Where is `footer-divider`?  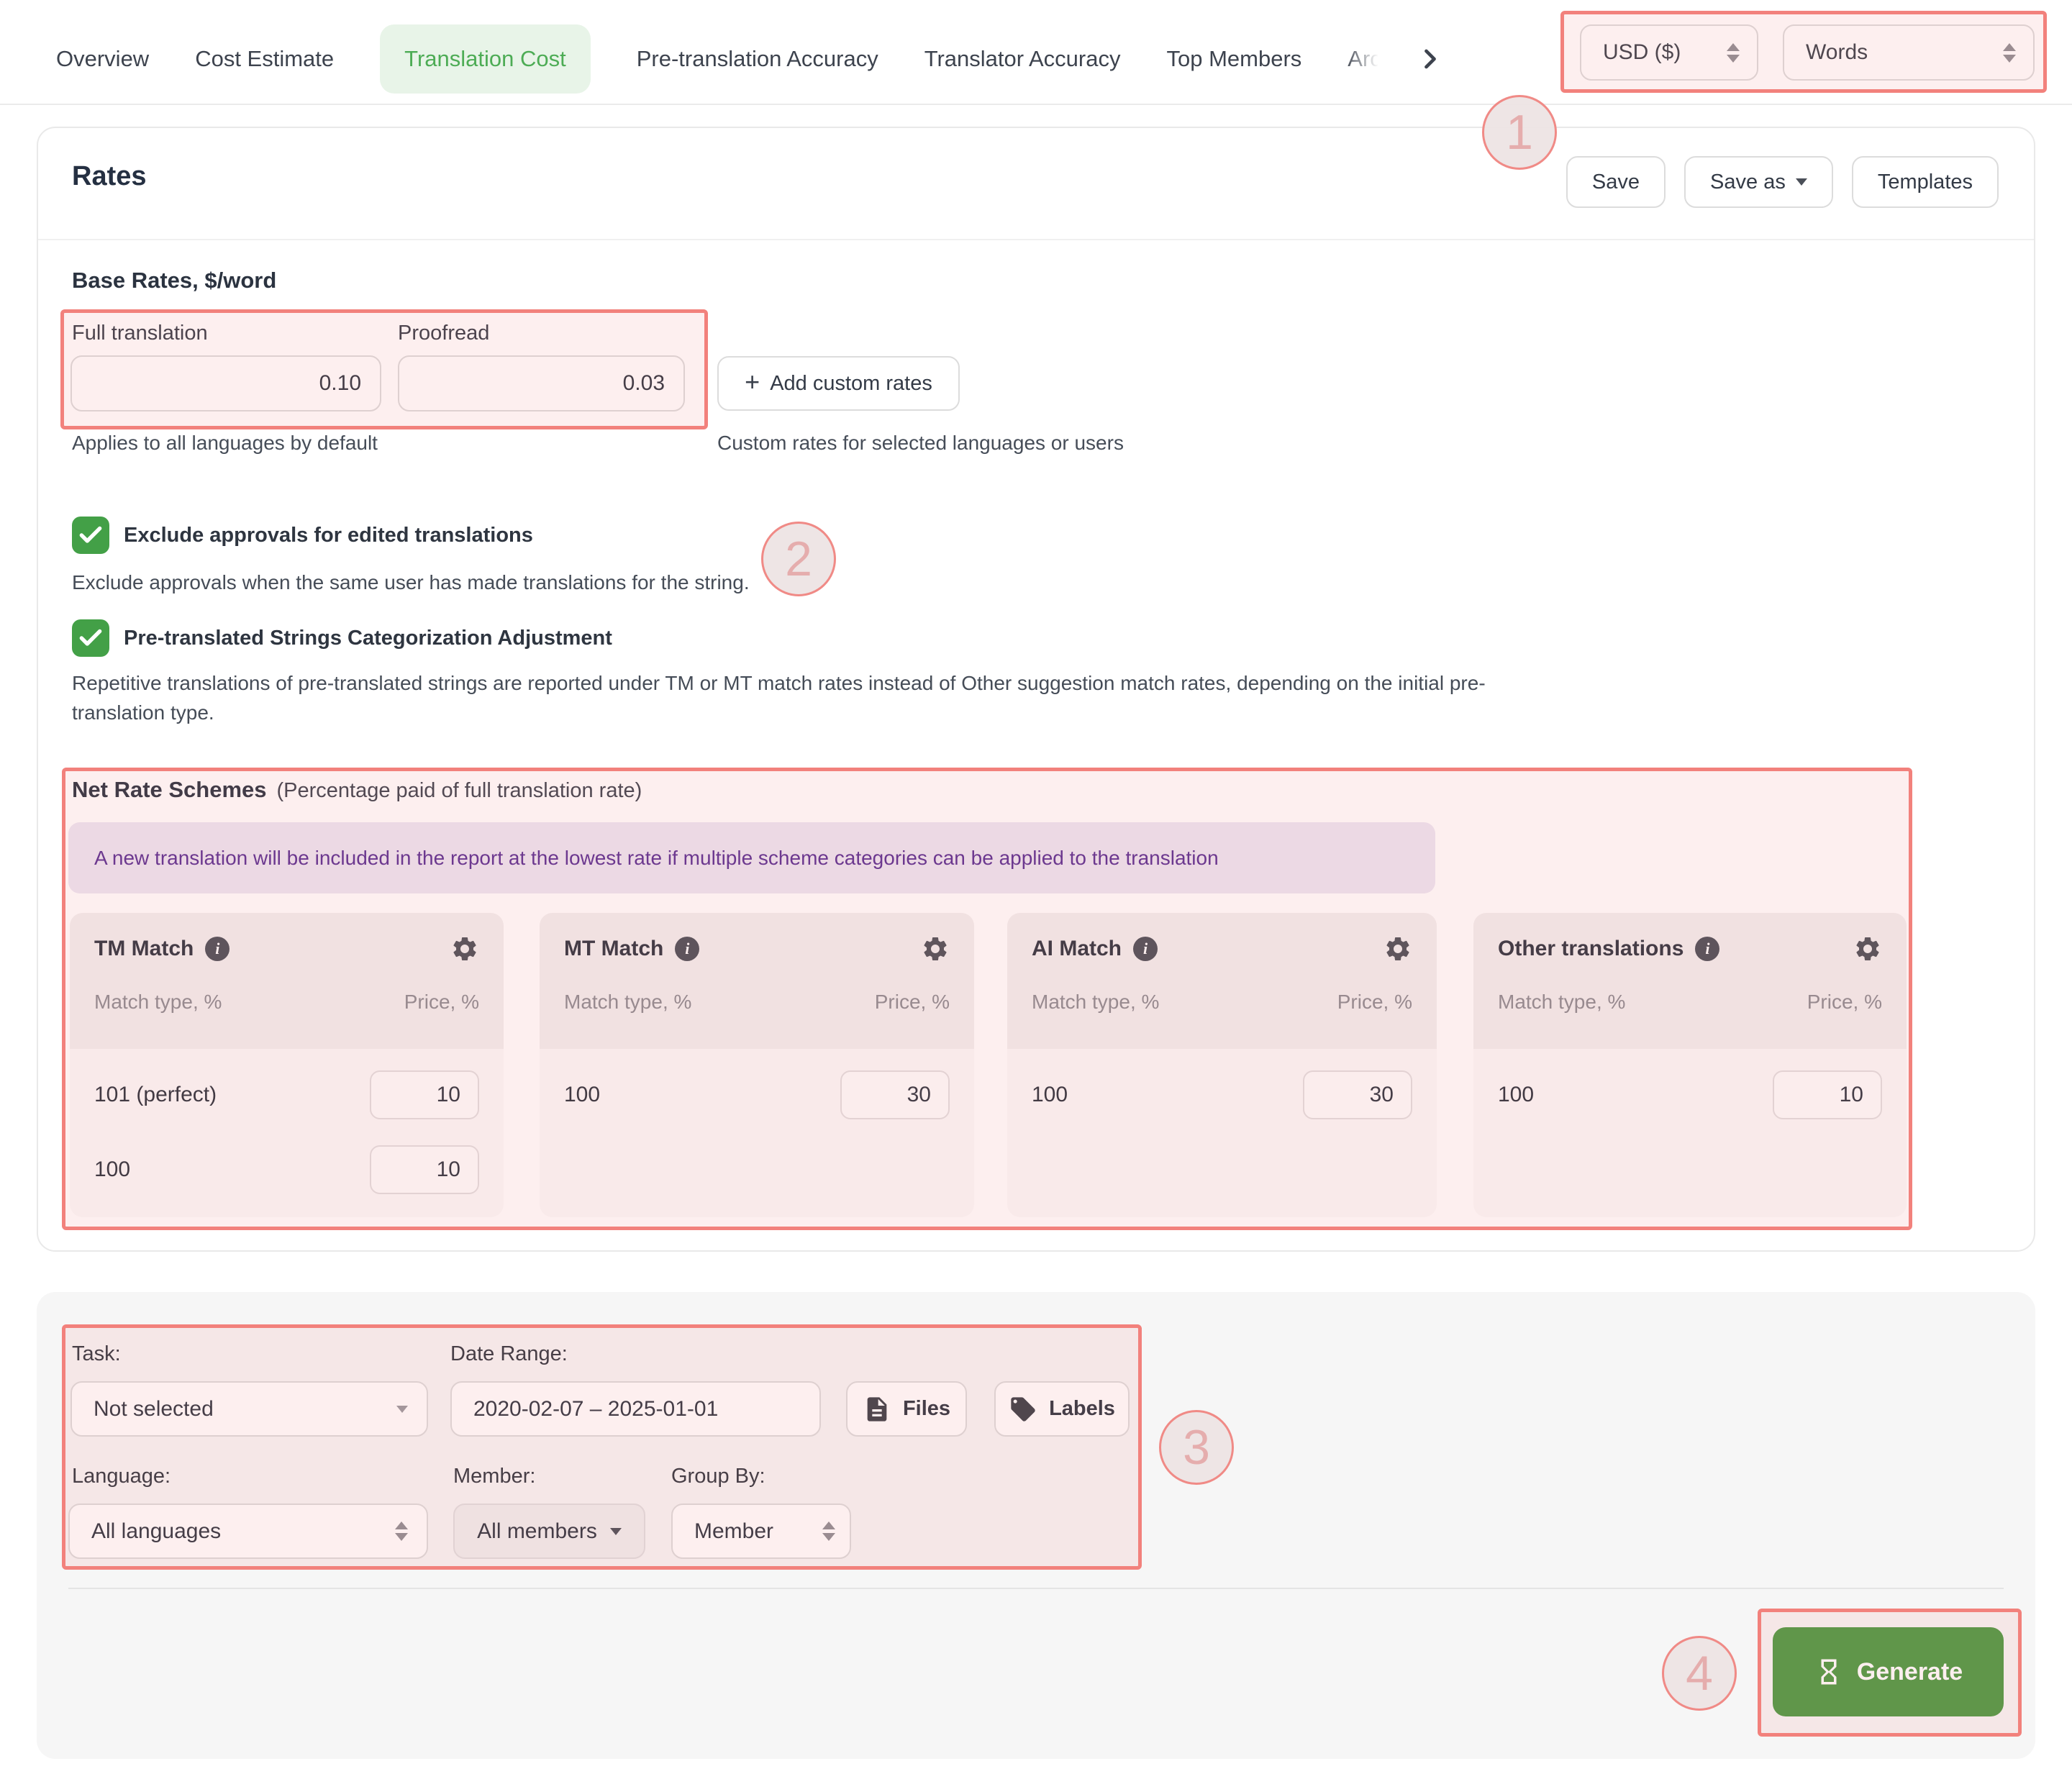 footer-divider is located at coordinates (1036, 1588).